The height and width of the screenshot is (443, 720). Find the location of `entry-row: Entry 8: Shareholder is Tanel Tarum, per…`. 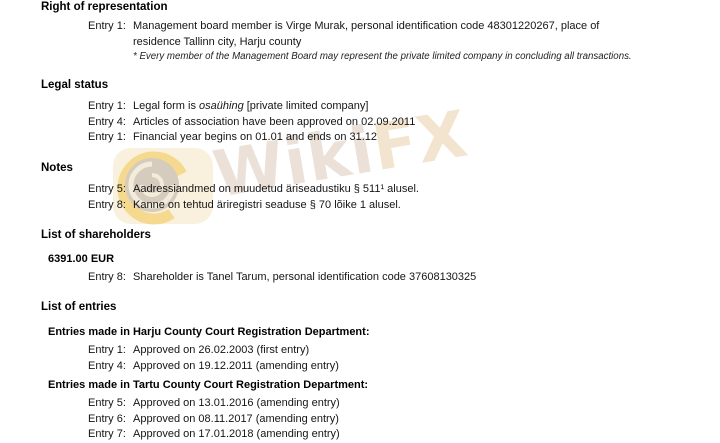

entry-row: Entry 8: Shareholder is Tanel Tarum, per… is located at coordinates (404, 278).